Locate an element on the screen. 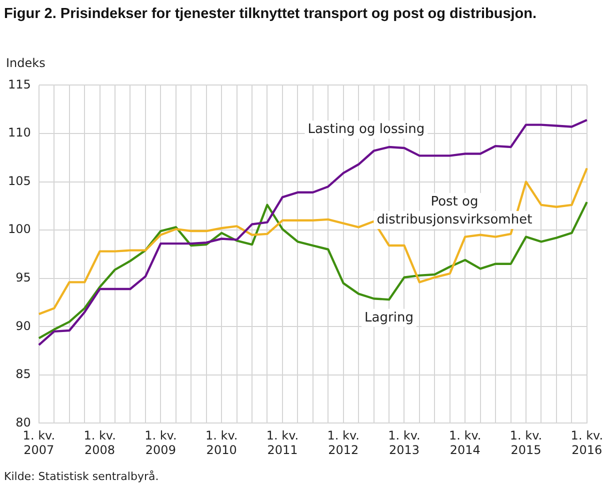  x-tick-label: 1. kv. 2016 is located at coordinates (587, 442).